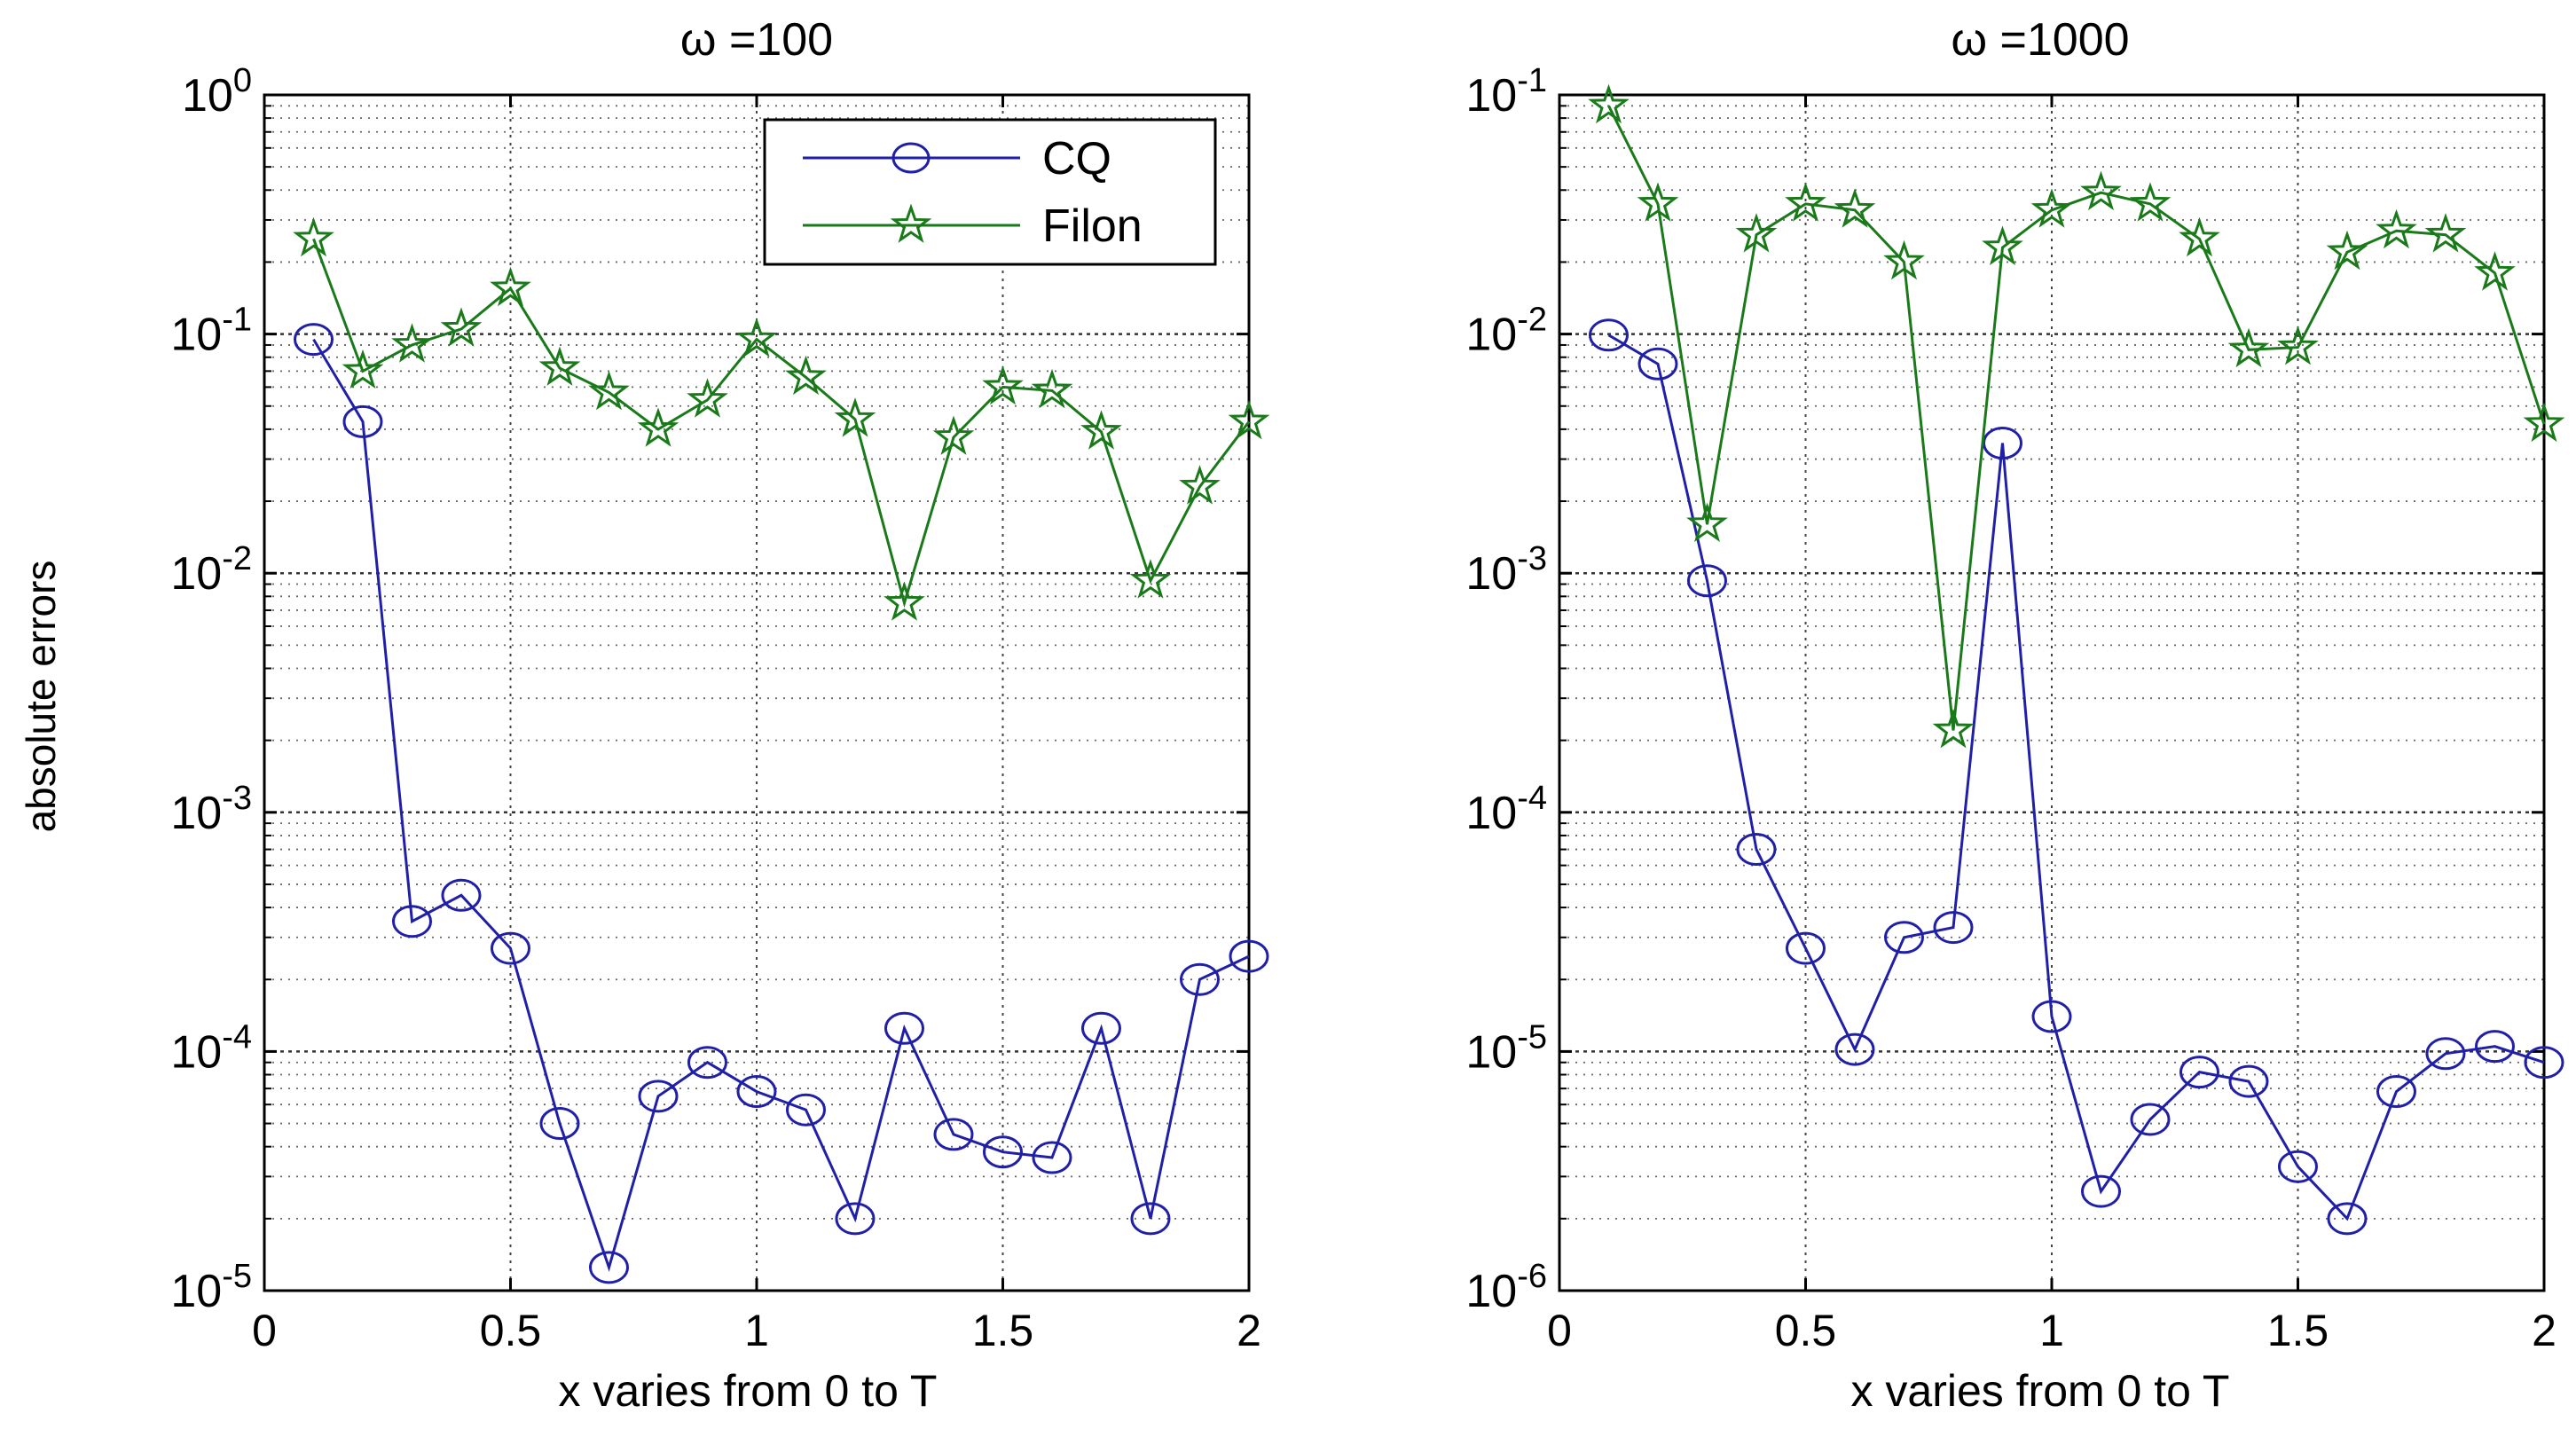 The height and width of the screenshot is (1429, 2576). I want to click on legend: CQ Filon, so click(990, 192).